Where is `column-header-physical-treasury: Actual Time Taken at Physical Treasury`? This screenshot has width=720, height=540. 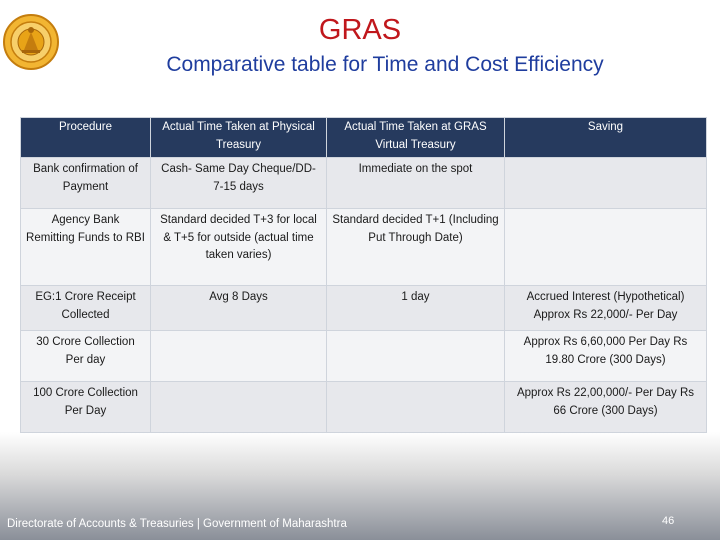 column-header-physical-treasury: Actual Time Taken at Physical Treasury is located at coordinates (238, 137).